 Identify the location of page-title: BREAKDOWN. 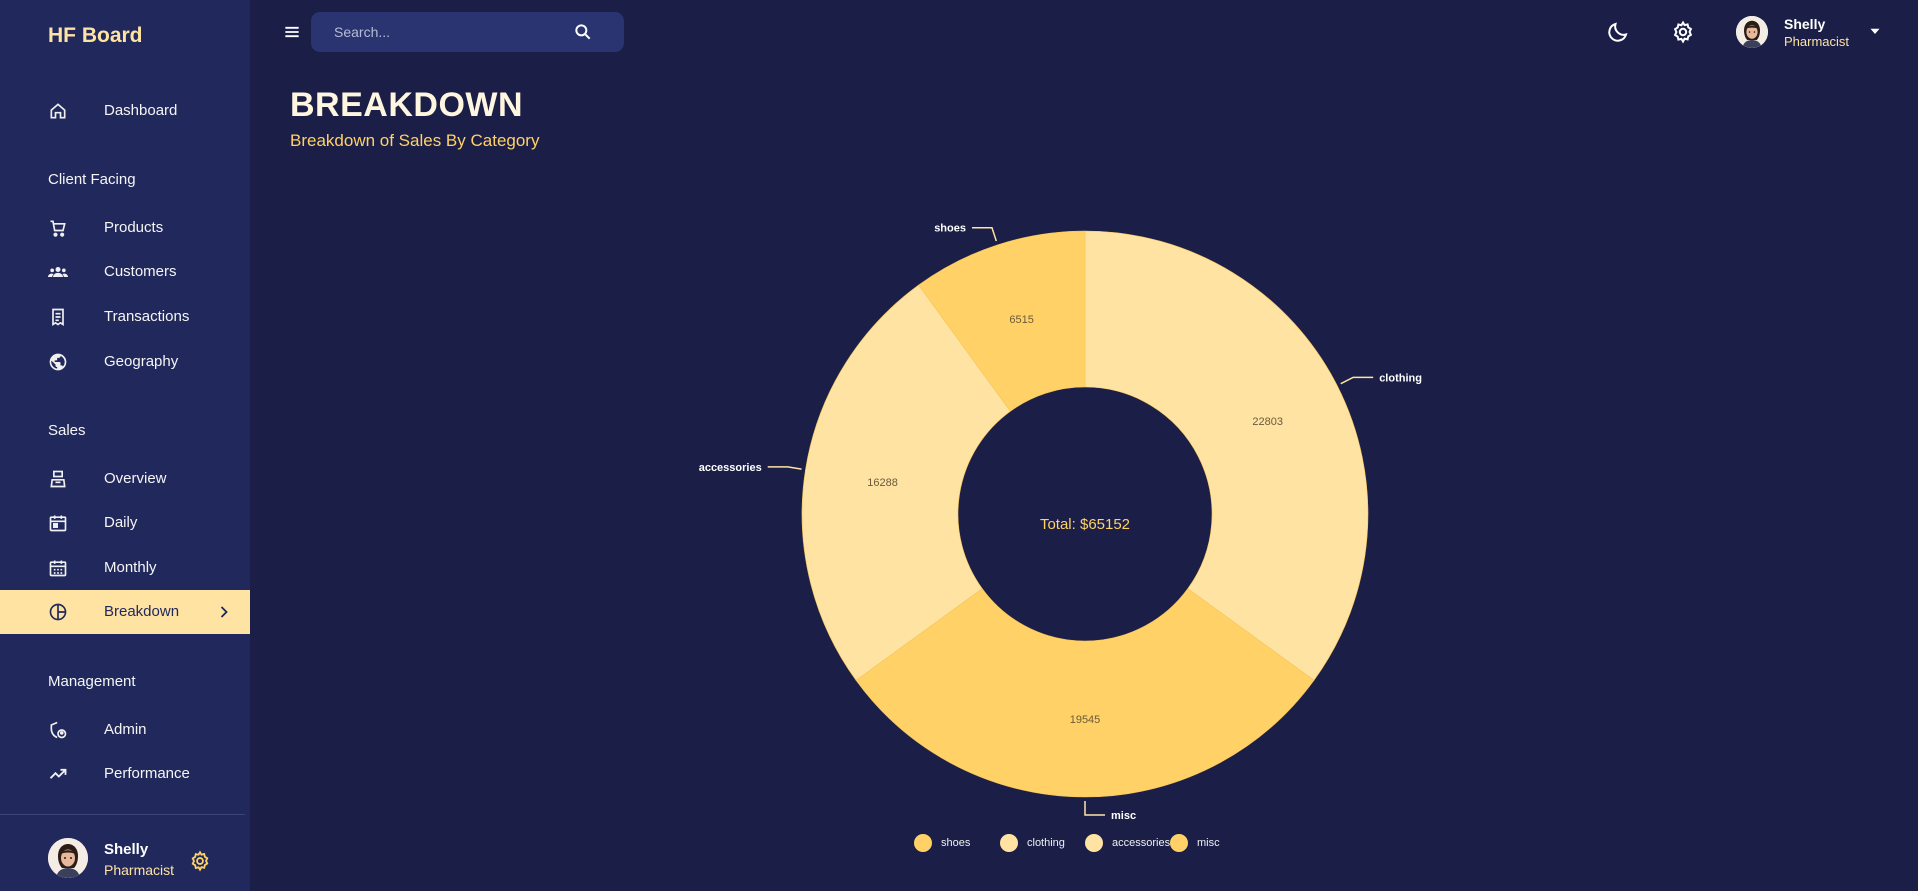
(407, 105).